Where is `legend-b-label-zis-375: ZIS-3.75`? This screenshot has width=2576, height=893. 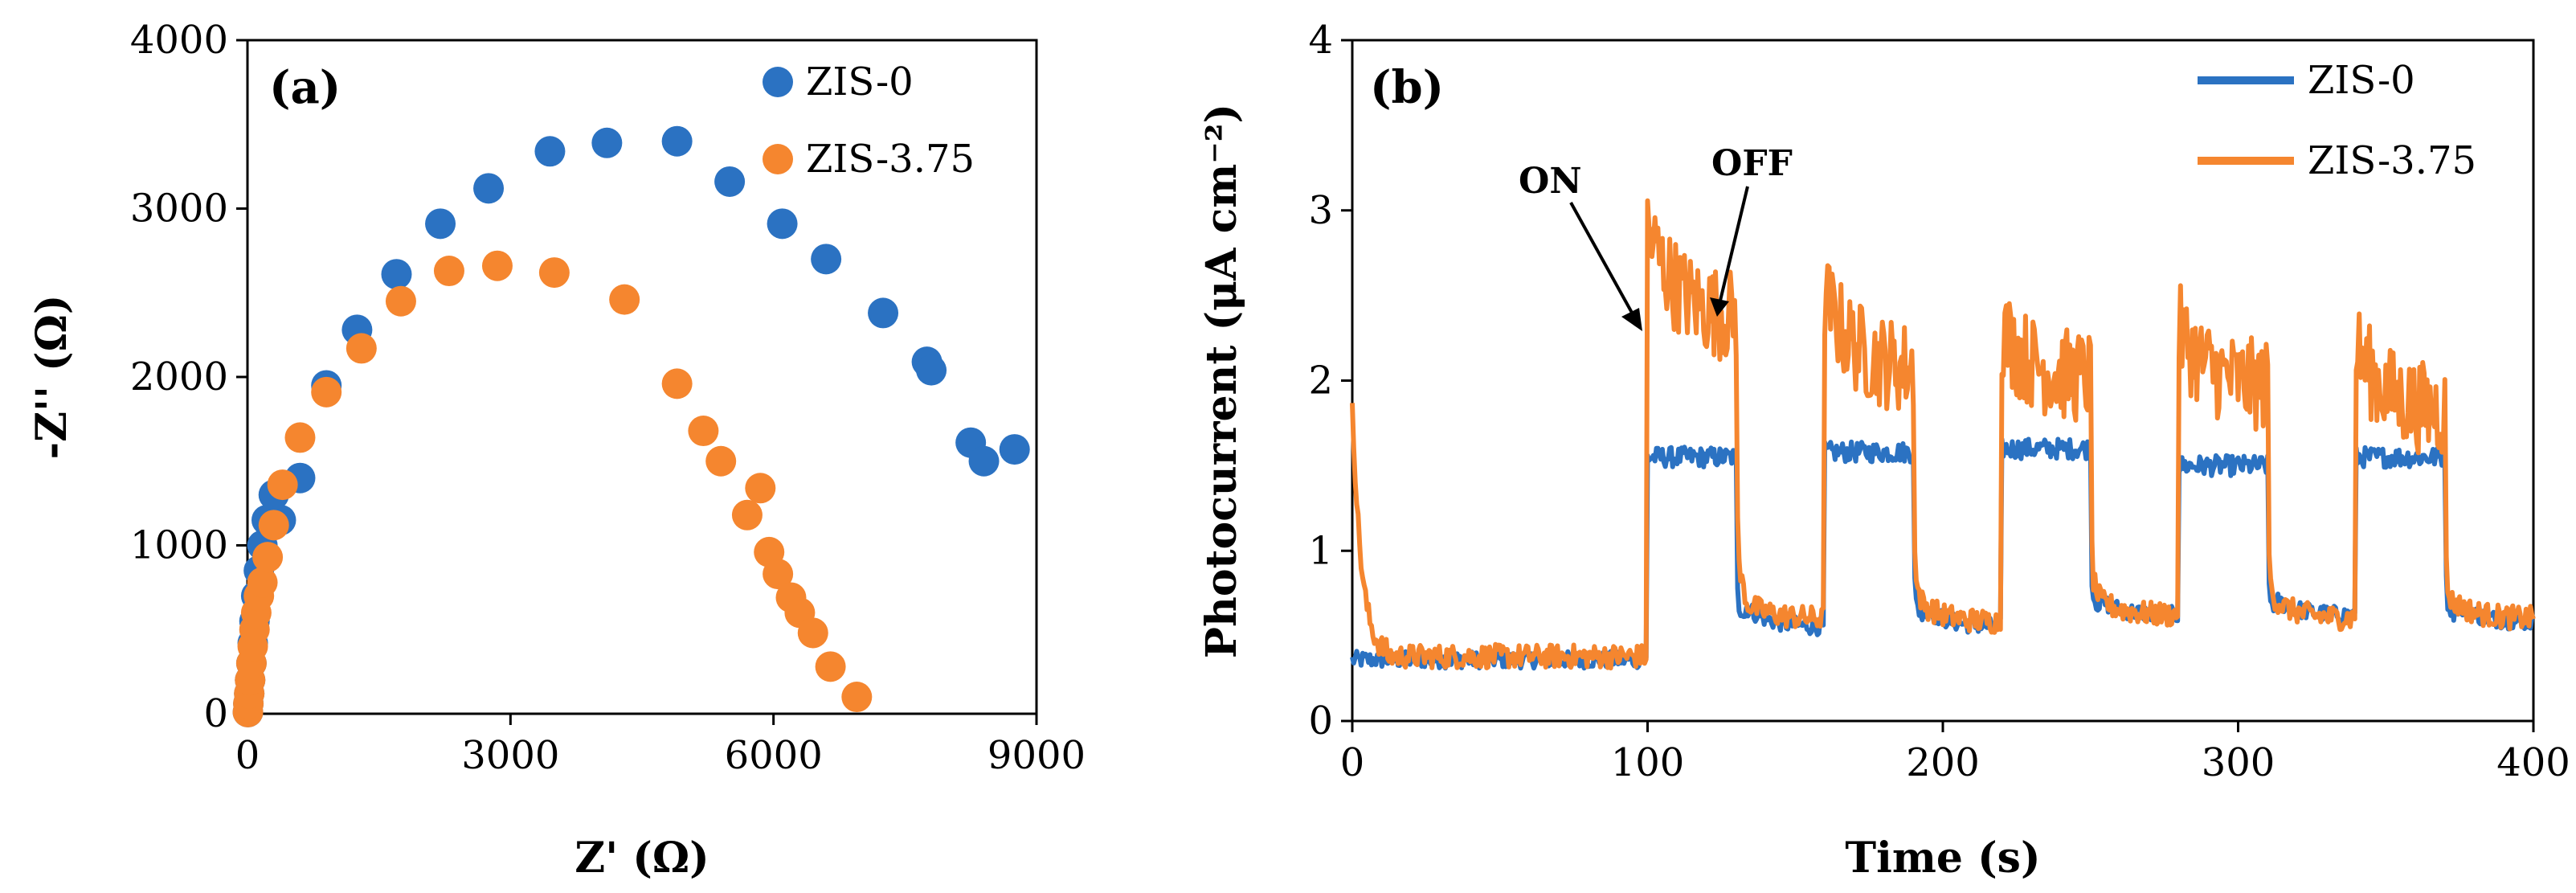 legend-b-label-zis-375: ZIS-3.75 is located at coordinates (2392, 160).